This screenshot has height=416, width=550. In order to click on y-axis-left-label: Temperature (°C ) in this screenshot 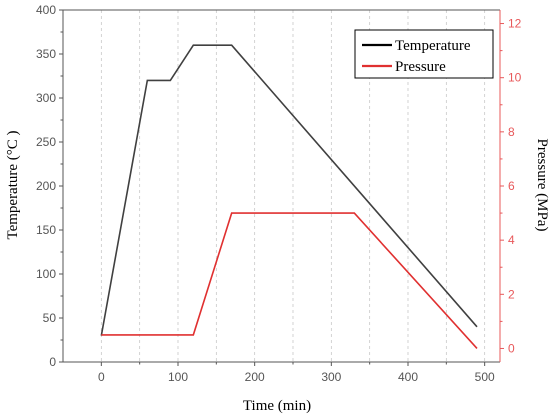, I will do `click(13, 184)`.